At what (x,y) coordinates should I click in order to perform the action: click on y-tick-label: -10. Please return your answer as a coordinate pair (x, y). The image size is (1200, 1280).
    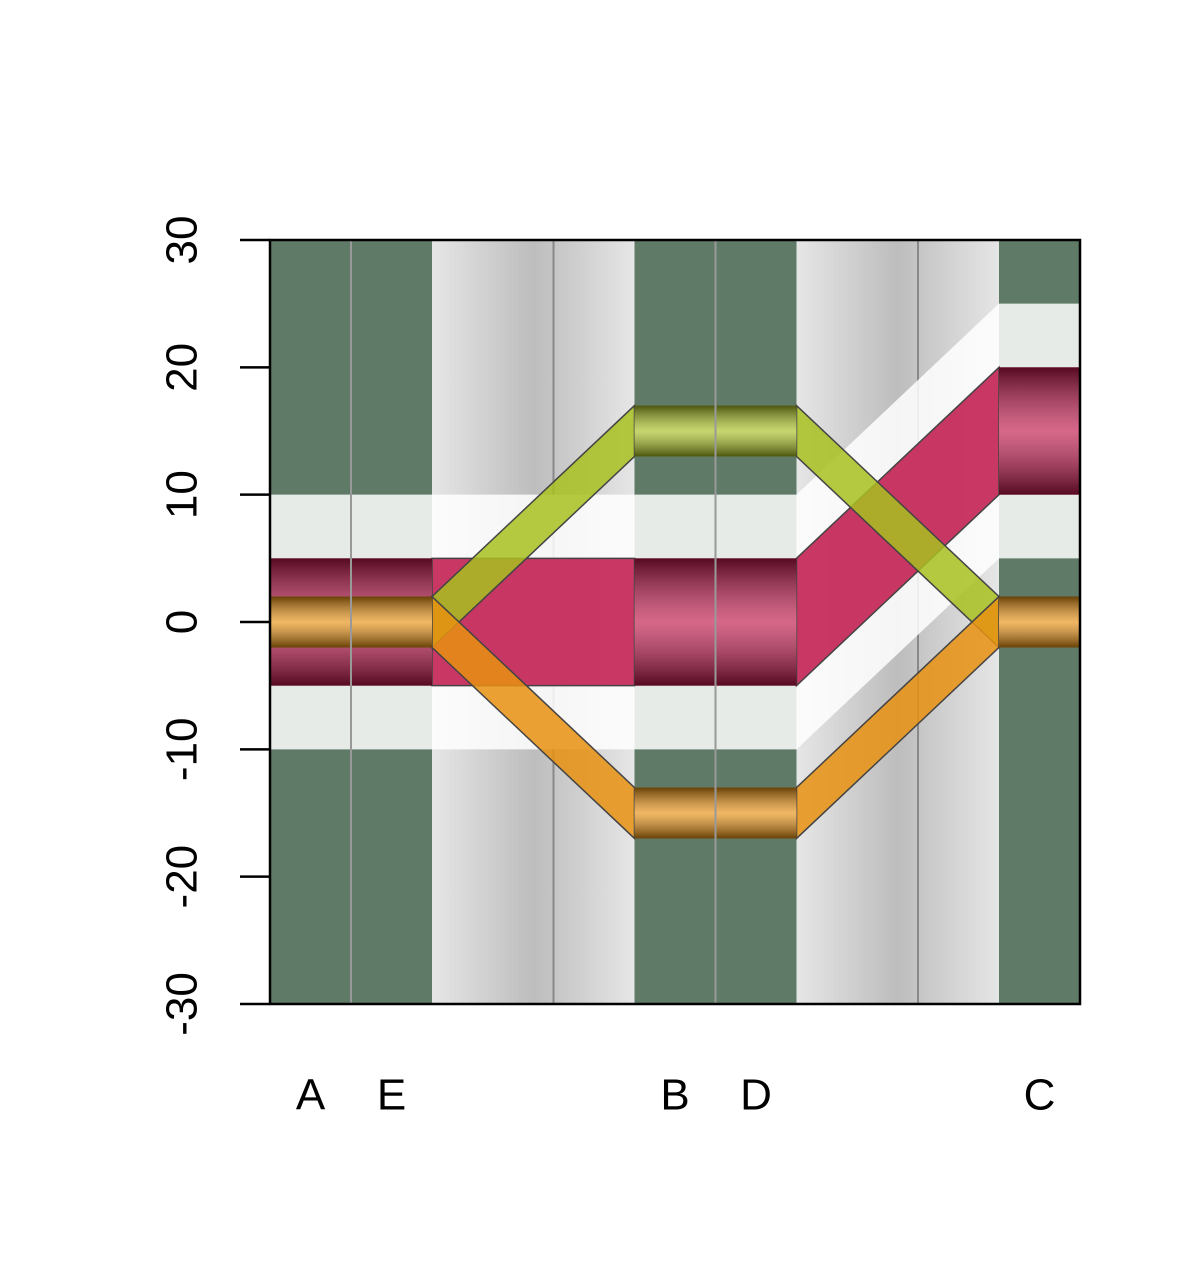
    Looking at the image, I should click on (182, 750).